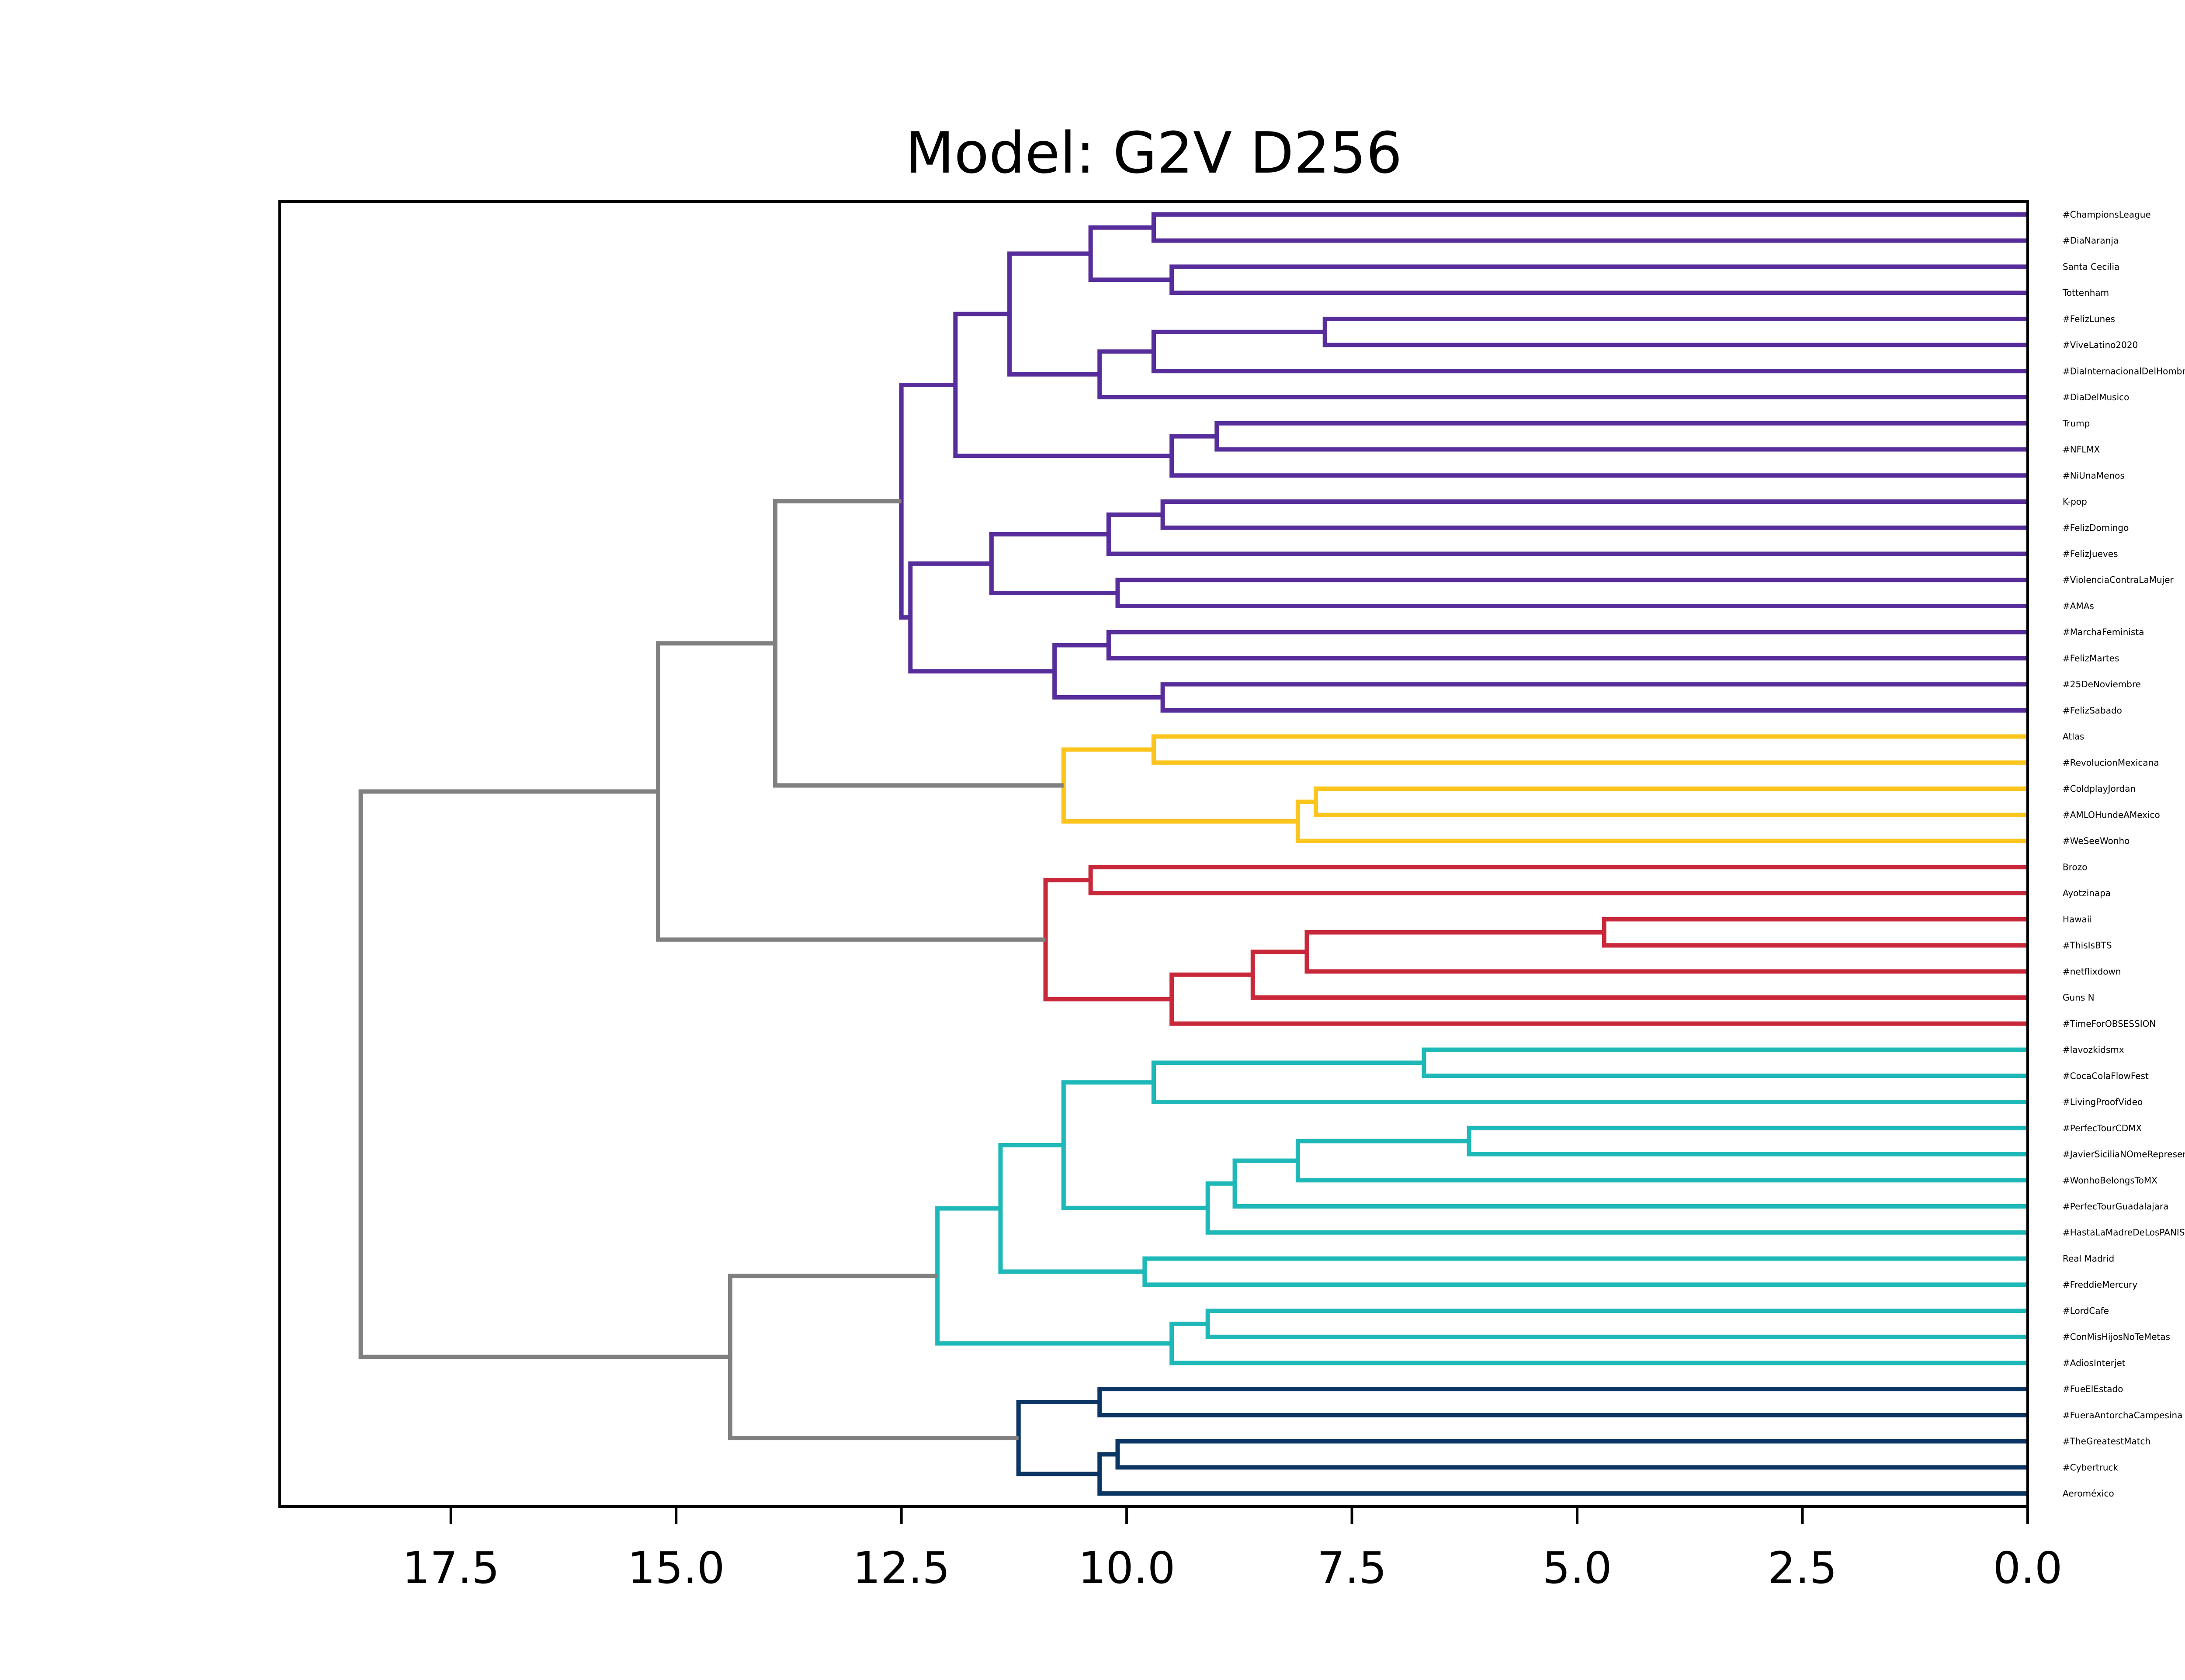  I want to click on leaf-label: #FueElEstado, so click(2093, 1389).